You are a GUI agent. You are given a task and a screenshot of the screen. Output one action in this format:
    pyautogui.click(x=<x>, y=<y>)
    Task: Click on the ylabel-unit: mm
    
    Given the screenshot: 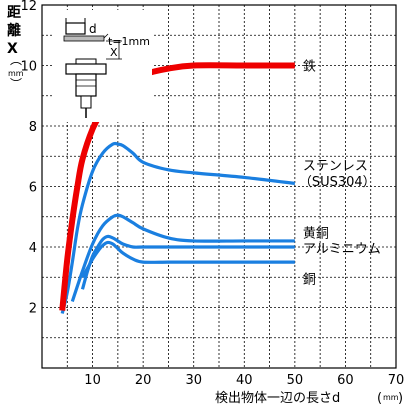 What is the action you would take?
    pyautogui.click(x=16, y=73)
    